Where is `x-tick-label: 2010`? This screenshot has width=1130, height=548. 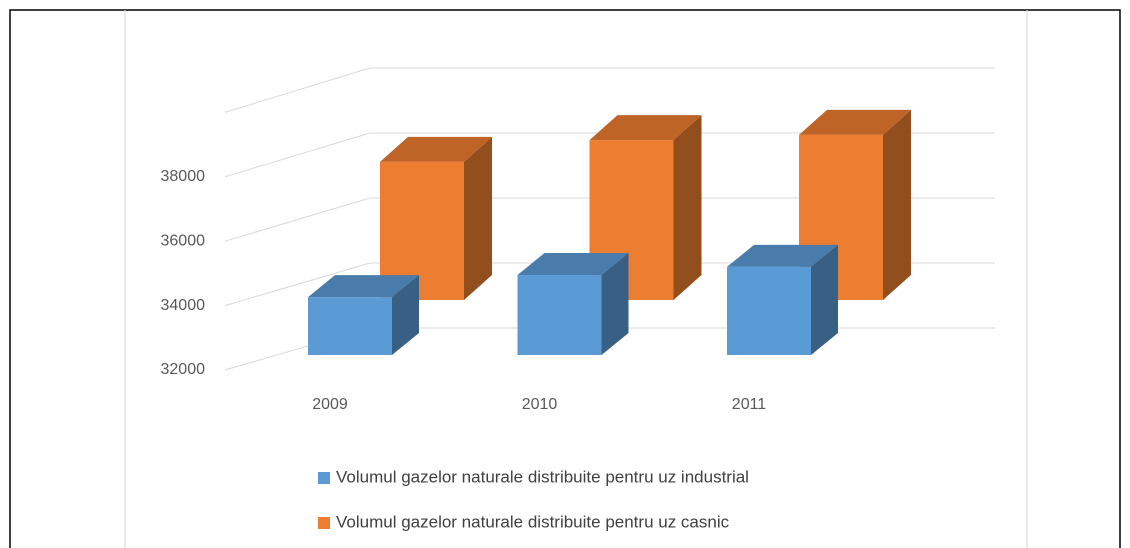 x-tick-label: 2010 is located at coordinates (540, 404).